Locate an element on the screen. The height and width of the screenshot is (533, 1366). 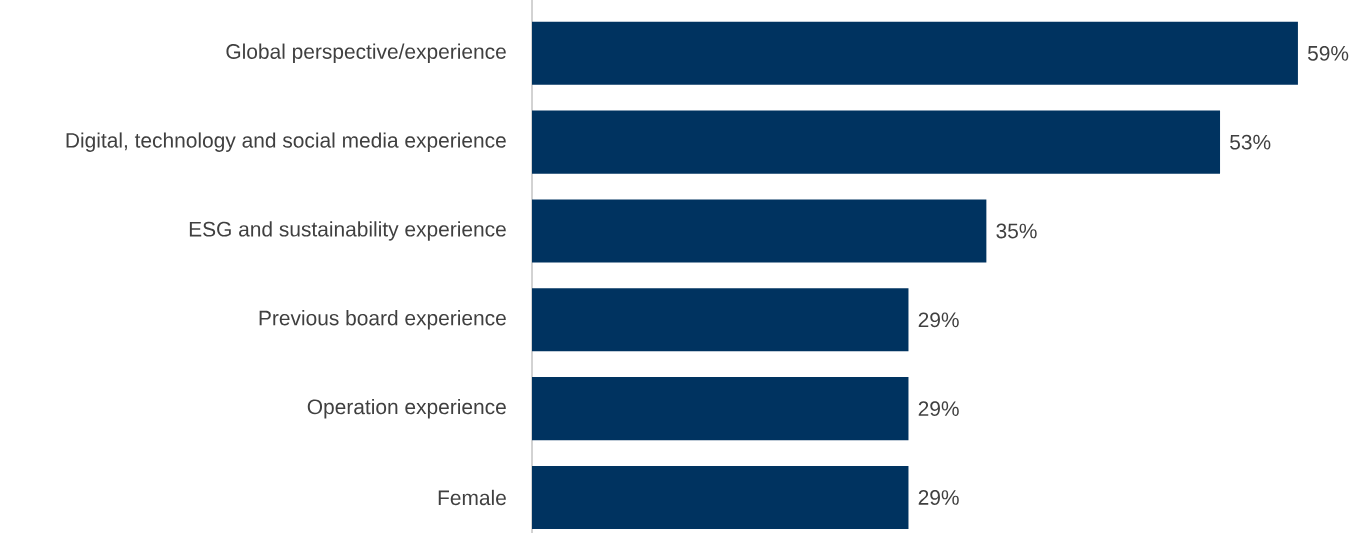
data-label: 35% is located at coordinates (1016, 231).